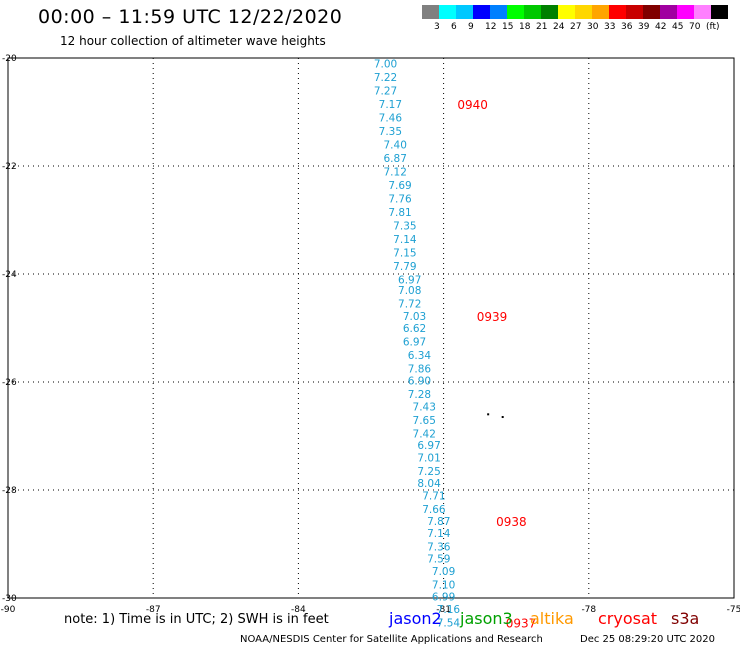 This screenshot has height=650, width=740. What do you see at coordinates (428, 459) in the screenshot?
I see `wave-height-label: 7.01` at bounding box center [428, 459].